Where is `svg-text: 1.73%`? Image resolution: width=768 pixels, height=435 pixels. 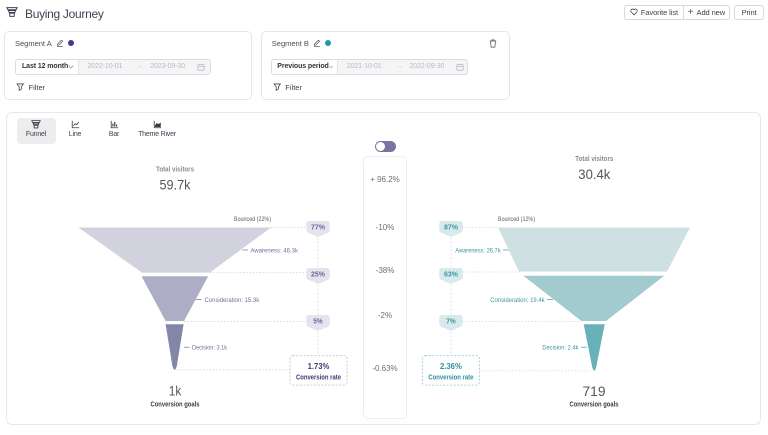
svg-text: 1.73% is located at coordinates (319, 366).